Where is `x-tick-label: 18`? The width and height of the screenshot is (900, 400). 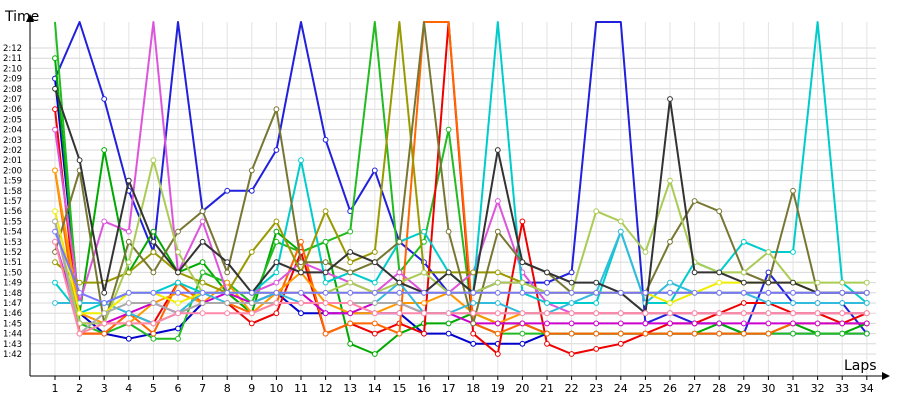
x-tick-label: 18 is located at coordinates (473, 388).